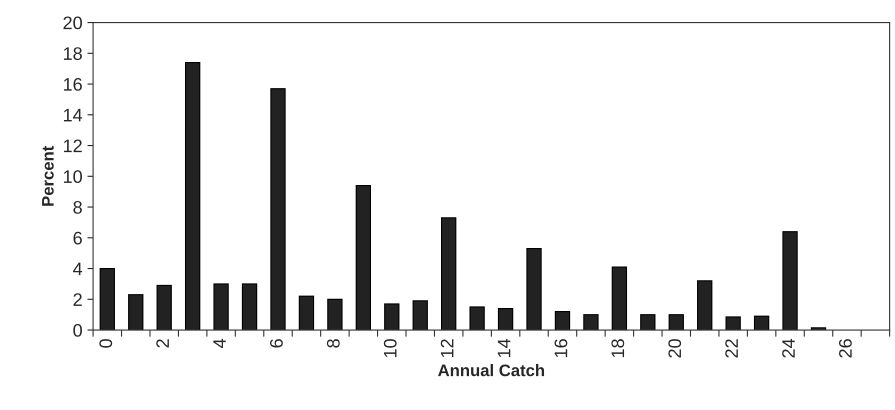  I want to click on x-tick-label: 20, so click(675, 348).